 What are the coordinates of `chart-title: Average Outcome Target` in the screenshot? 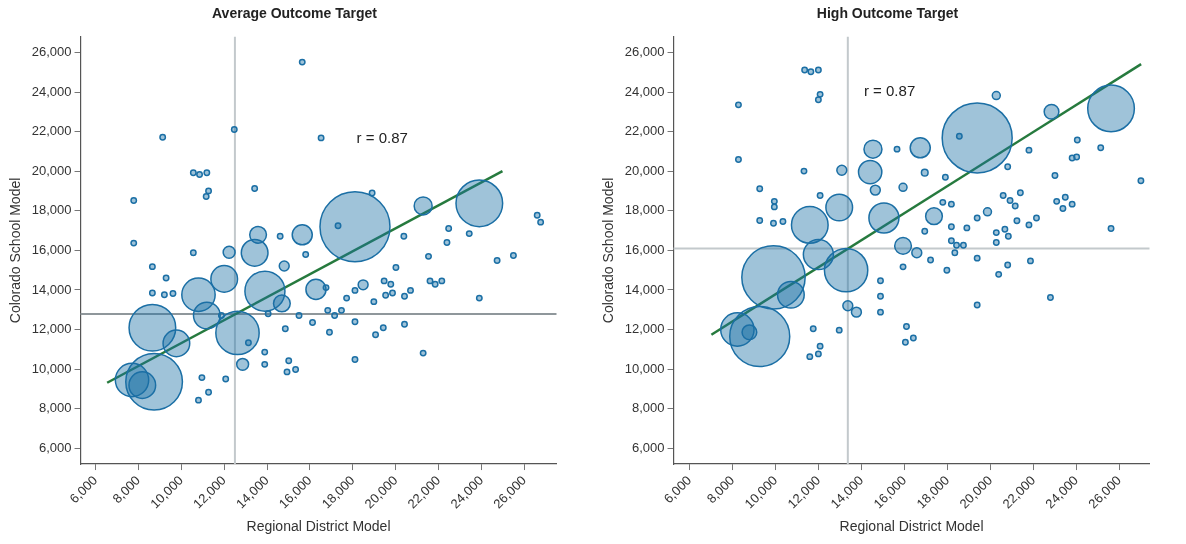 It's located at (295, 13).